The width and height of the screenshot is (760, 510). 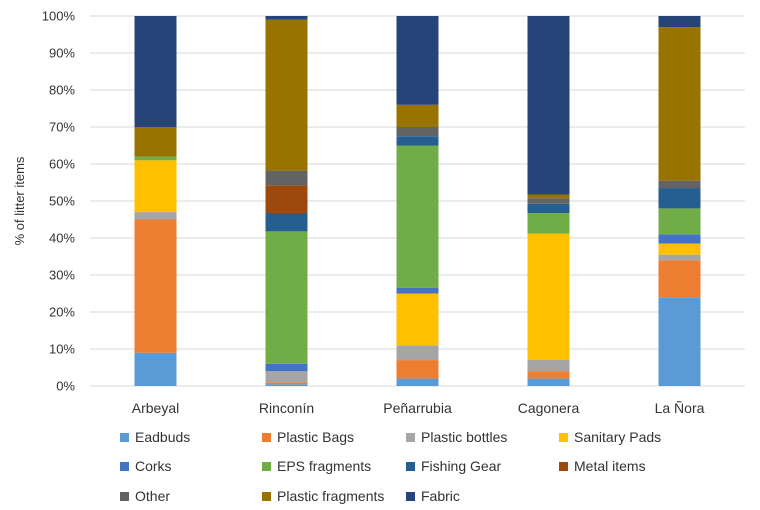 What do you see at coordinates (324, 466) in the screenshot?
I see `legend-label: EPS fragments` at bounding box center [324, 466].